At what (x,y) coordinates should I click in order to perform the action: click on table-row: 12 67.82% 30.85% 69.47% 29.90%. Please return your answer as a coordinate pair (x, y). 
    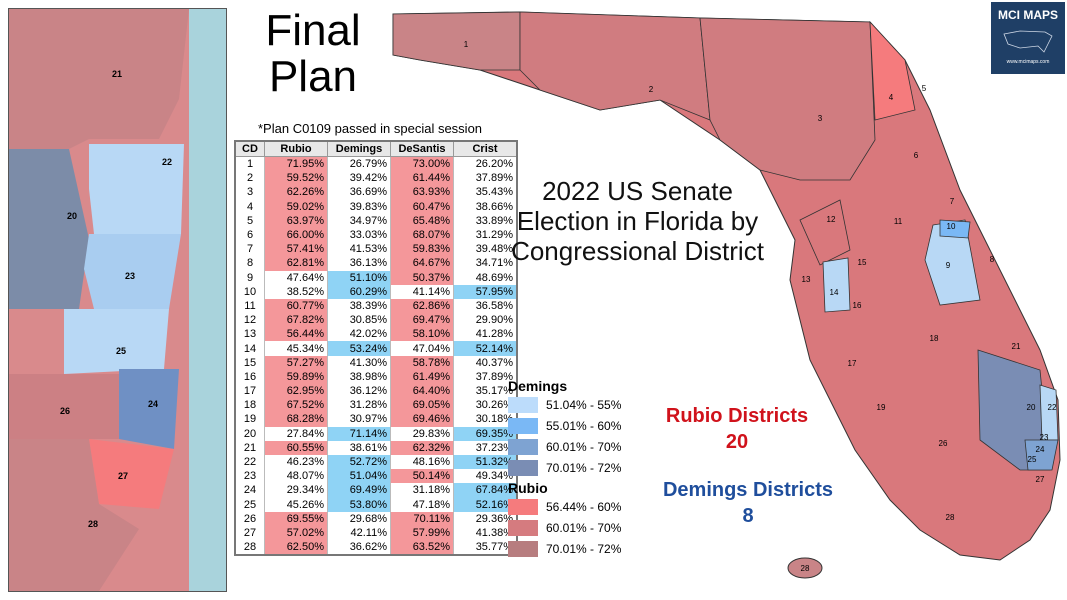
    Looking at the image, I should click on (376, 320).